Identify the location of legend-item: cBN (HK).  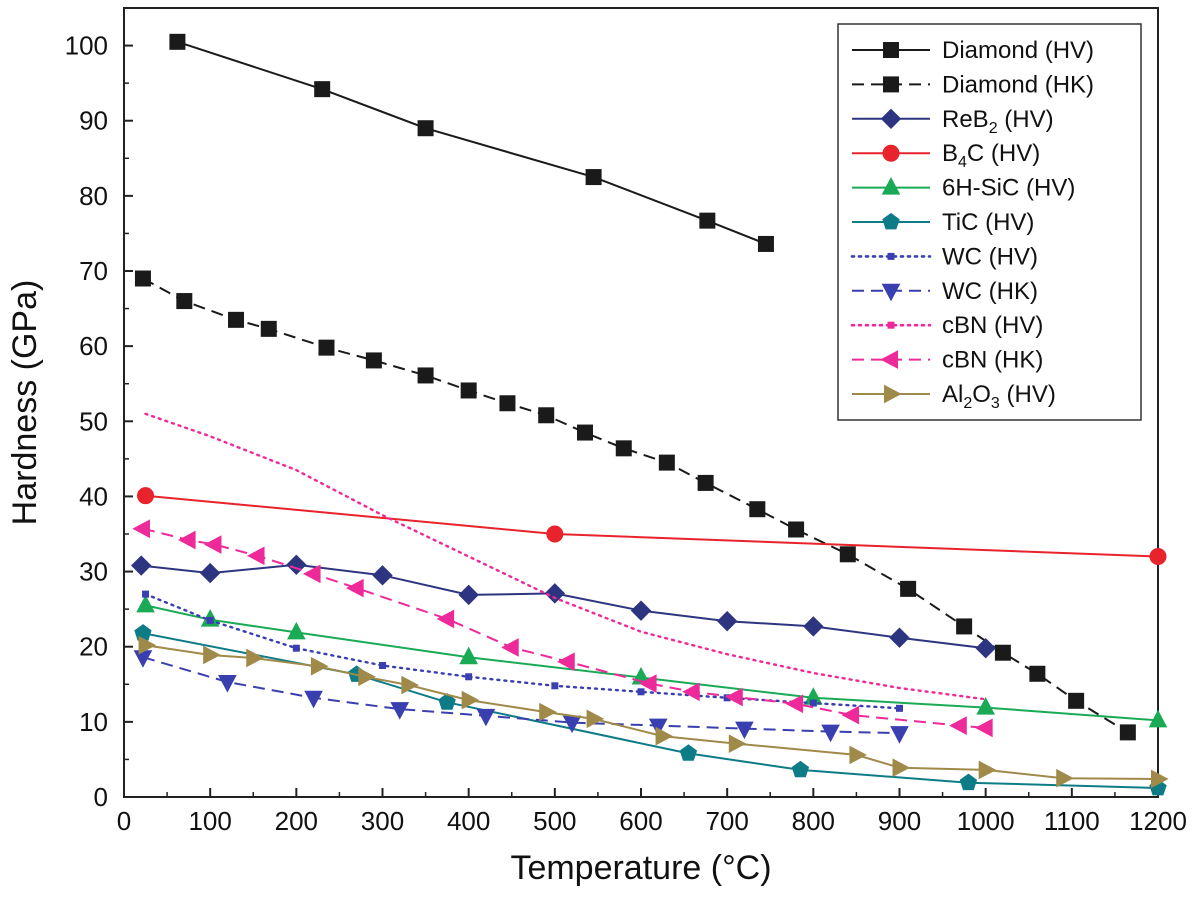
(947, 360).